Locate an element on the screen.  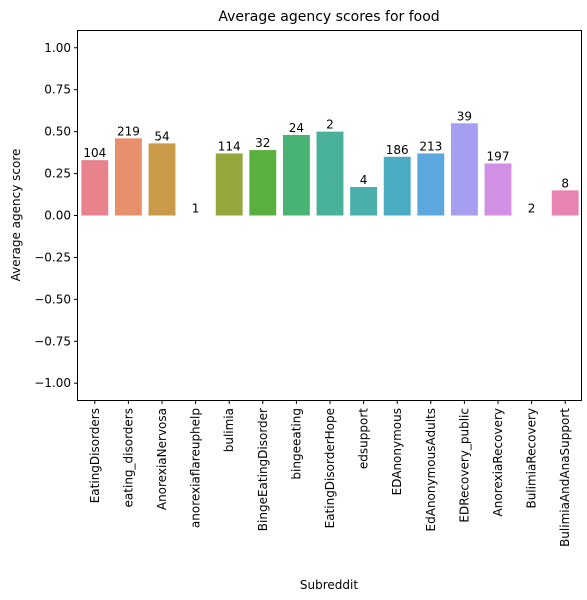
x-tick-label: AnorexiaNervosa is located at coordinates (162, 459).